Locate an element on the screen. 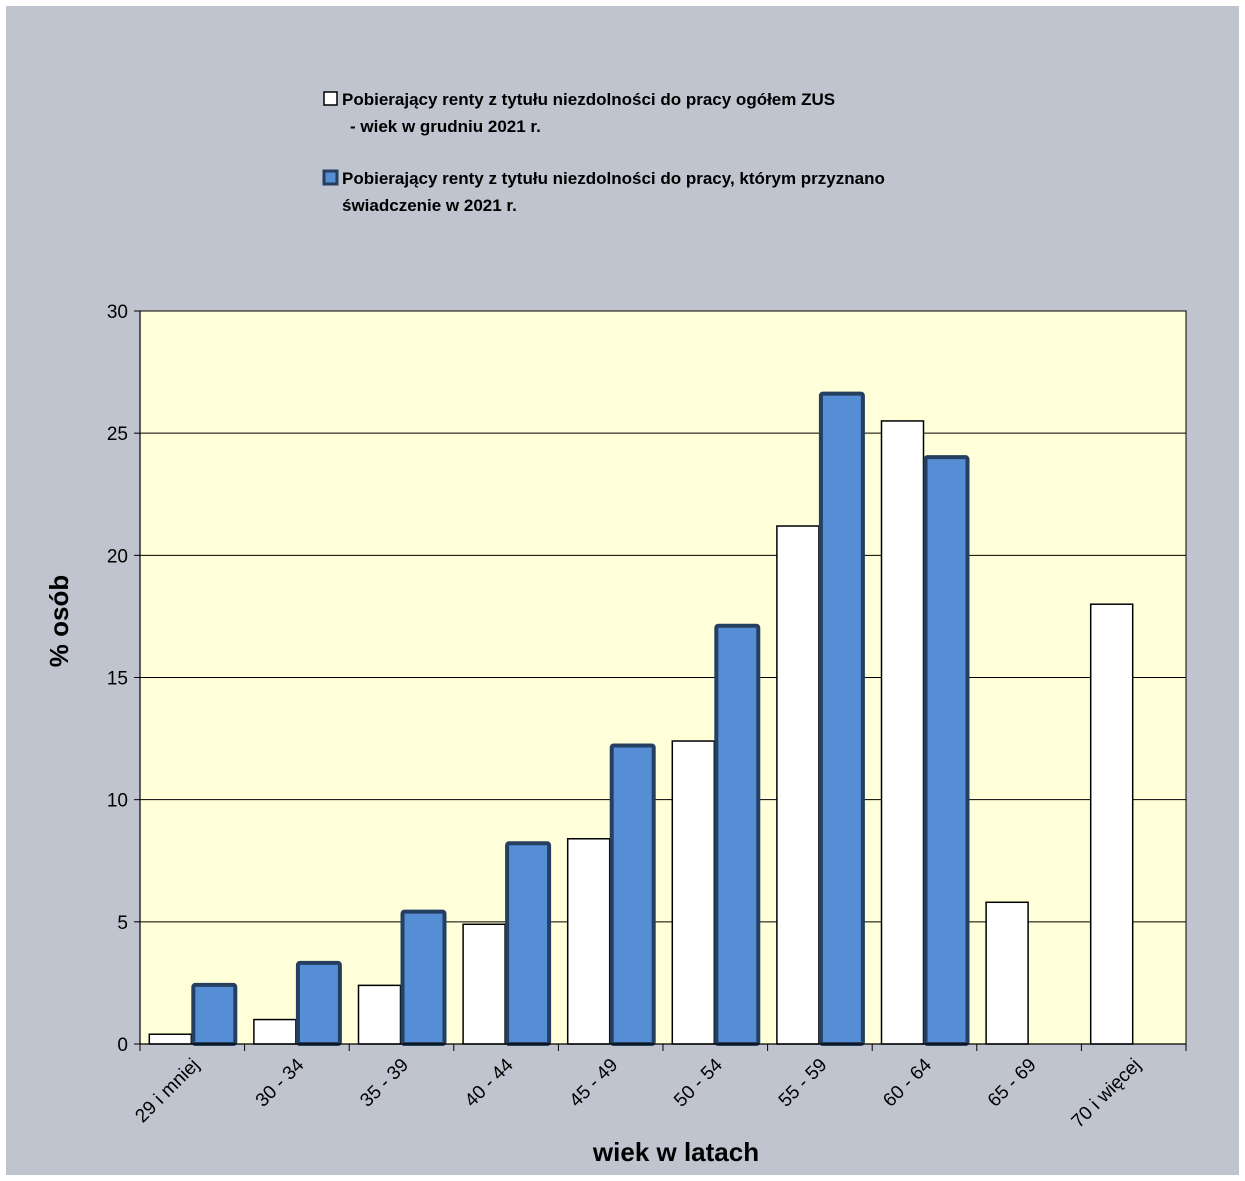 The width and height of the screenshot is (1245, 1181). x-tick-label: 30 - 34 is located at coordinates (280, 1082).